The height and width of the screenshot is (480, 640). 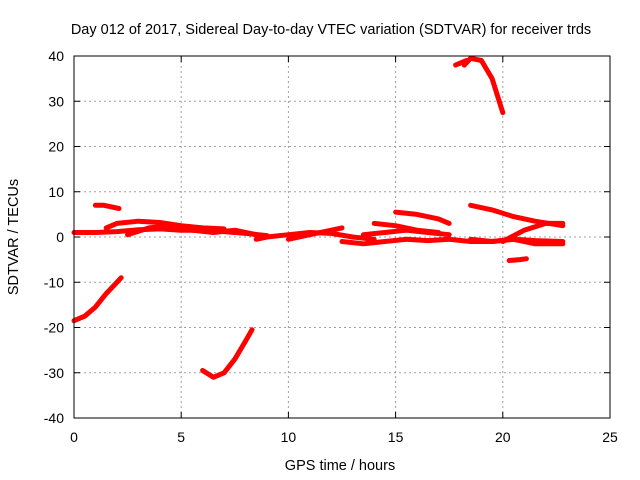 What do you see at coordinates (56, 101) in the screenshot?
I see `y-tick-label: 30` at bounding box center [56, 101].